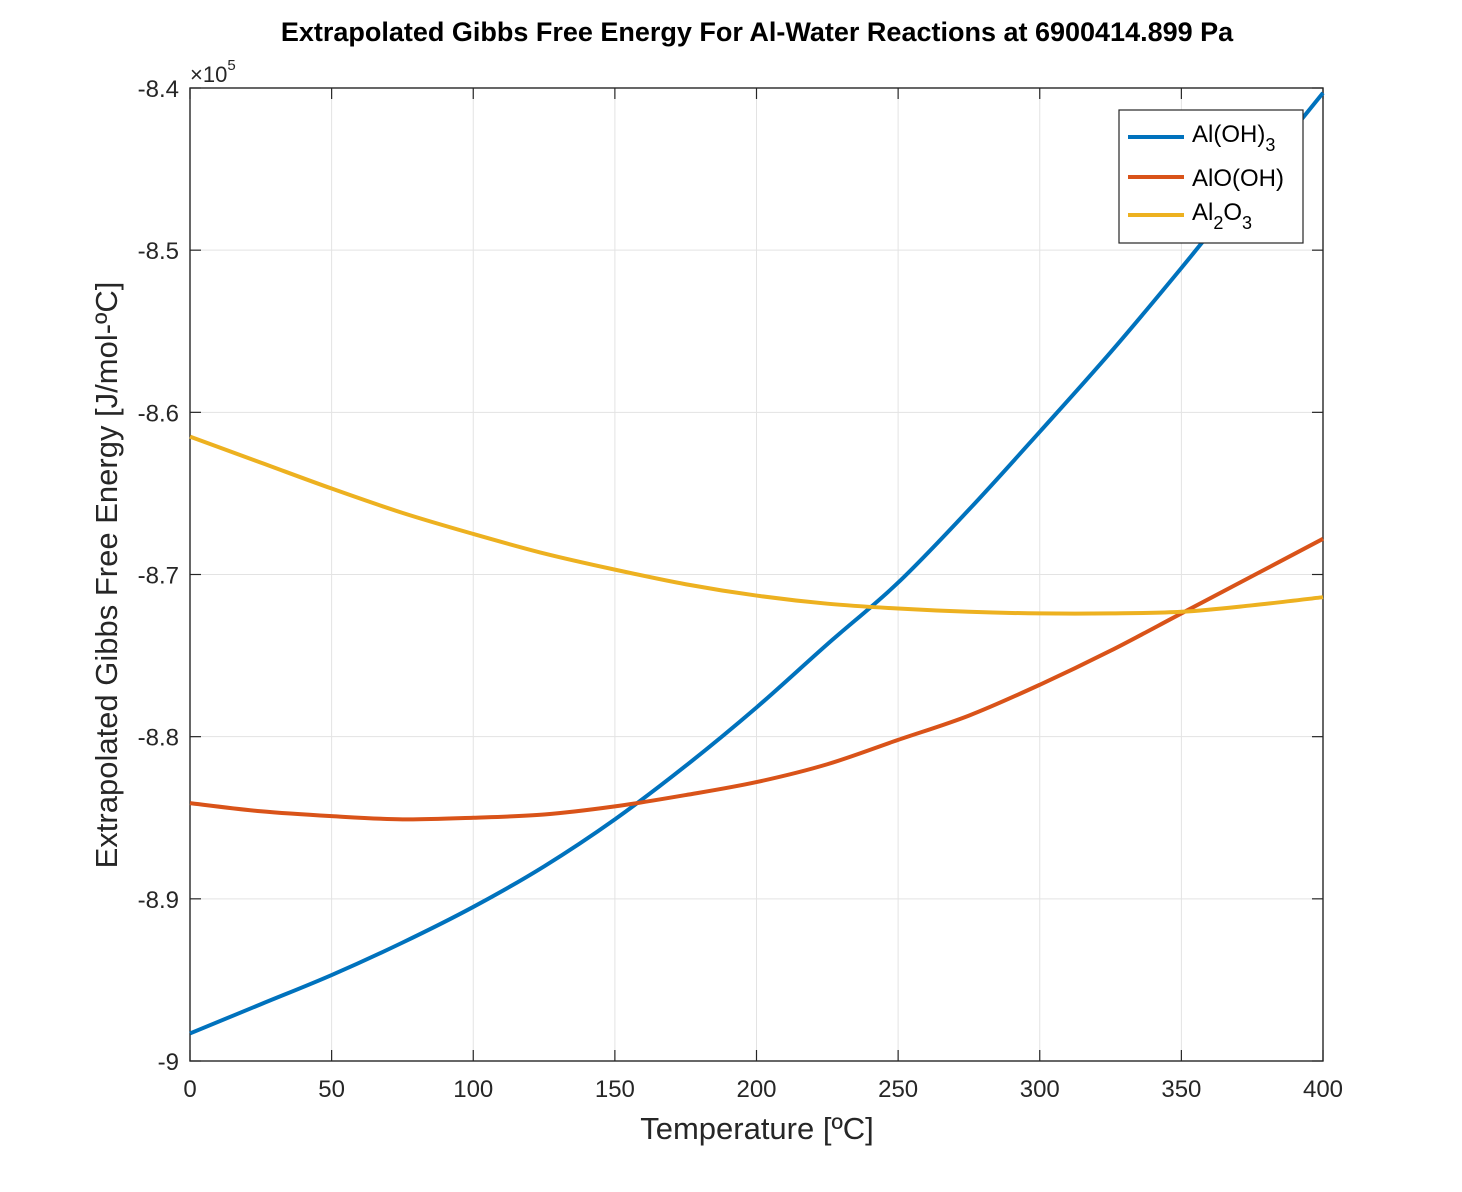 The height and width of the screenshot is (1192, 1462). What do you see at coordinates (898, 1089) in the screenshot?
I see `x-tick-label: 250` at bounding box center [898, 1089].